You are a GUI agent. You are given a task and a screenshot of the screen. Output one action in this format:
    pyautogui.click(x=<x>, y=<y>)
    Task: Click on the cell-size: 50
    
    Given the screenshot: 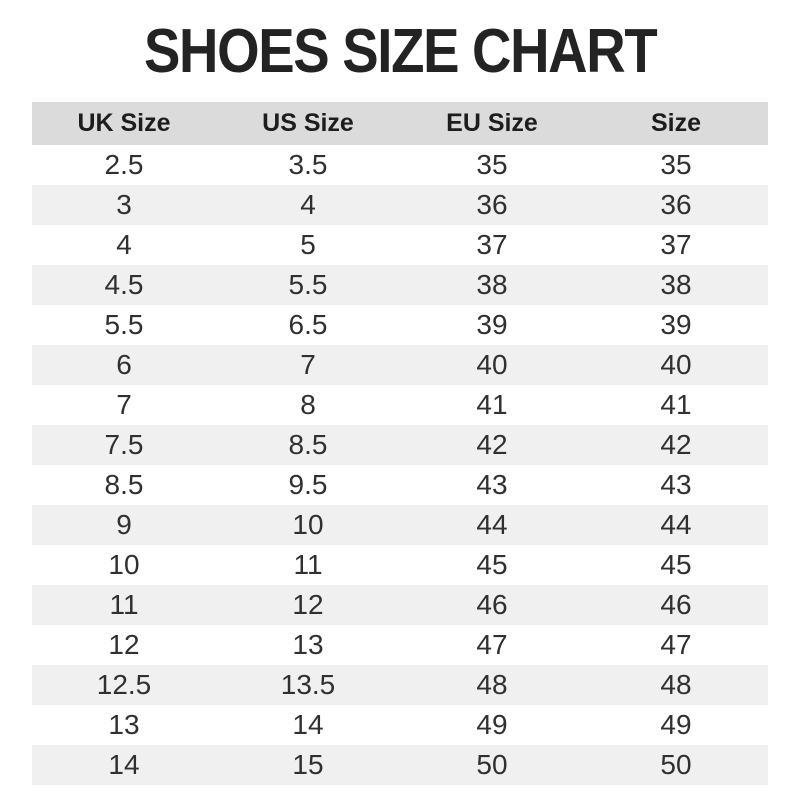 What is the action you would take?
    pyautogui.click(x=676, y=765)
    